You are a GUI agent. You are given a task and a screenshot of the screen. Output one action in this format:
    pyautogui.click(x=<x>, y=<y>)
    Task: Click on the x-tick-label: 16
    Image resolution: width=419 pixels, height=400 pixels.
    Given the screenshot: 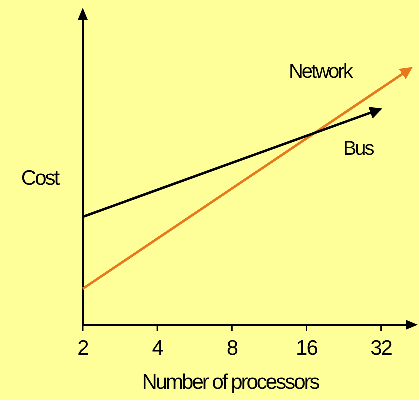 What is the action you would take?
    pyautogui.click(x=307, y=348)
    